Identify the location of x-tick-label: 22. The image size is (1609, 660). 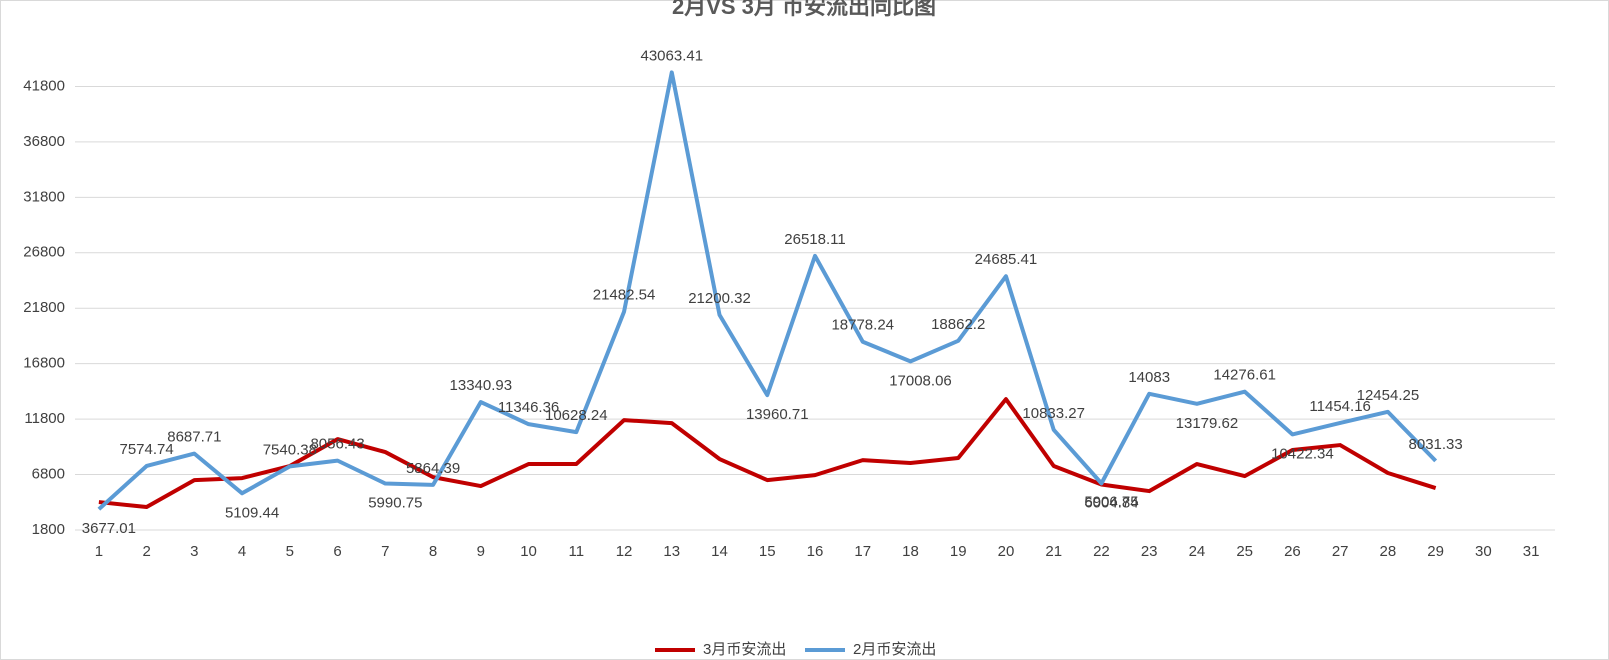
(1101, 551).